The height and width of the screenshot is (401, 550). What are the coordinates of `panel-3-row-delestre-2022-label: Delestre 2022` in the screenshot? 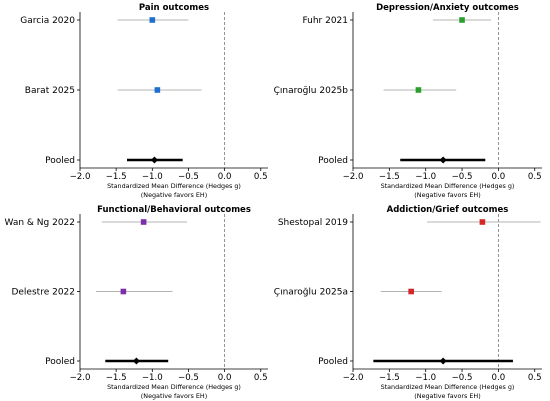 It's located at (43, 293).